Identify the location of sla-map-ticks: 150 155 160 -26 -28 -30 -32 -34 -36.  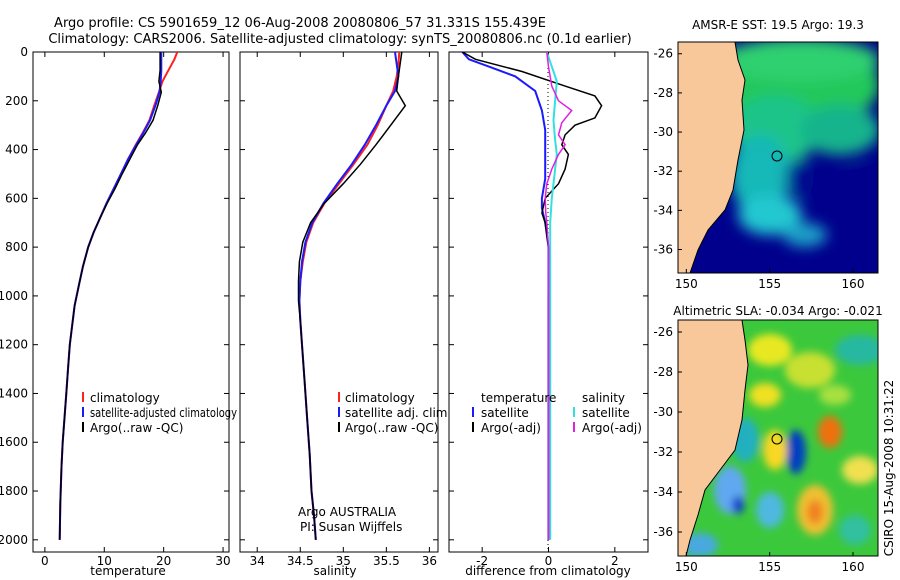
(758, 449).